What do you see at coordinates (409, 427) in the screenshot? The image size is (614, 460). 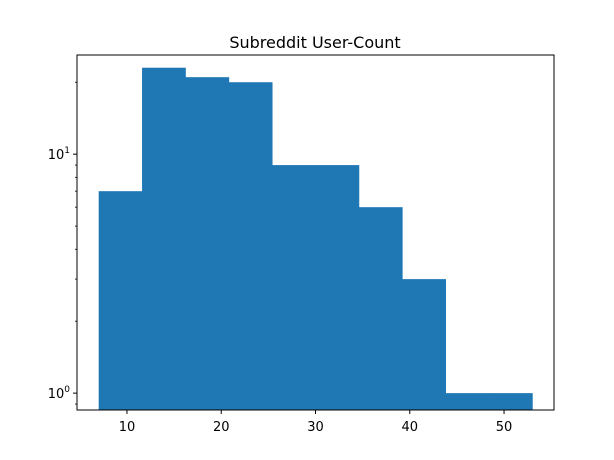 I see `x-tick-label: 40` at bounding box center [409, 427].